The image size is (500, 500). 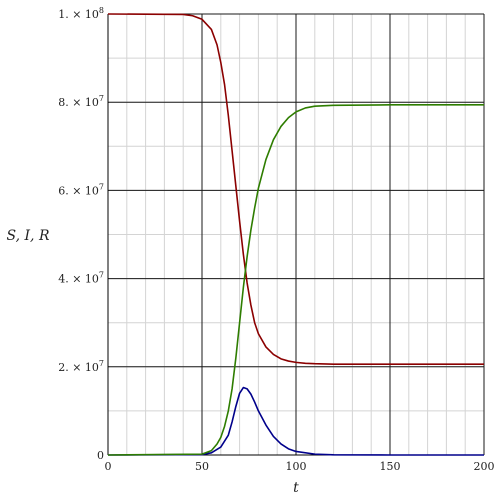 I want to click on x-tick-label: 100, so click(x=296, y=466).